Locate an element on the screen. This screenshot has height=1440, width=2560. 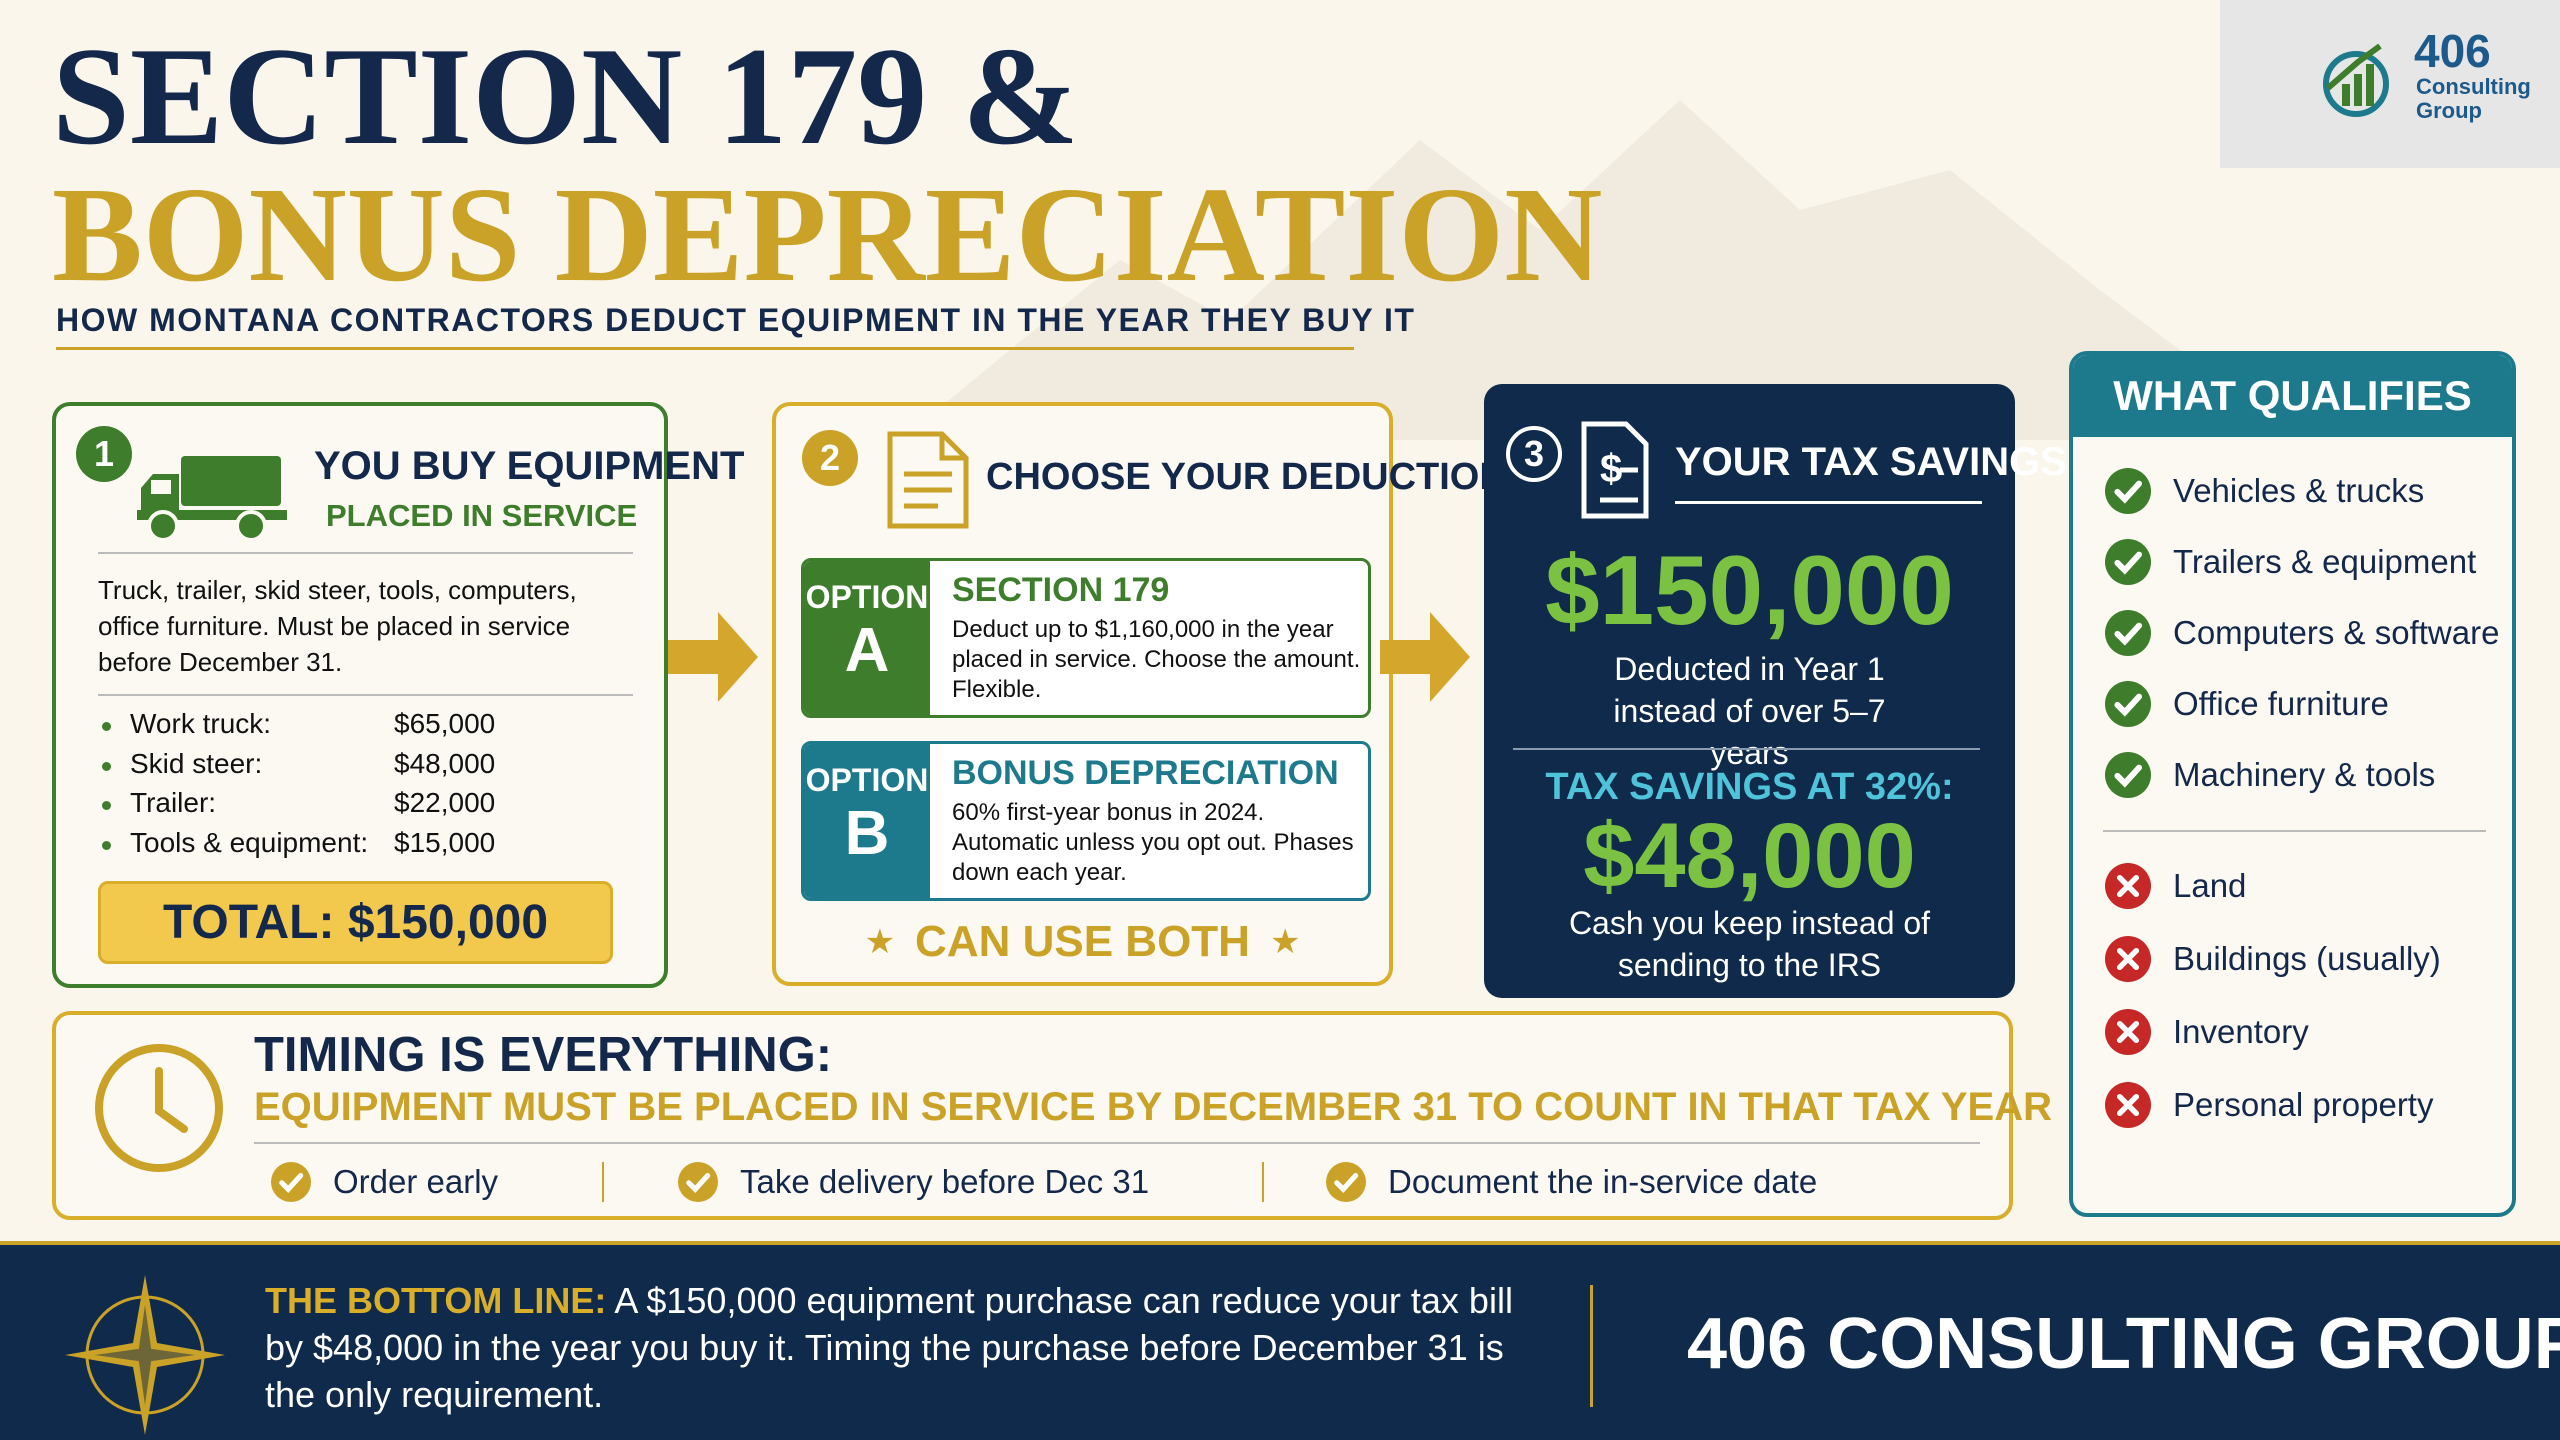
option-letter: B is located at coordinates (867, 833).